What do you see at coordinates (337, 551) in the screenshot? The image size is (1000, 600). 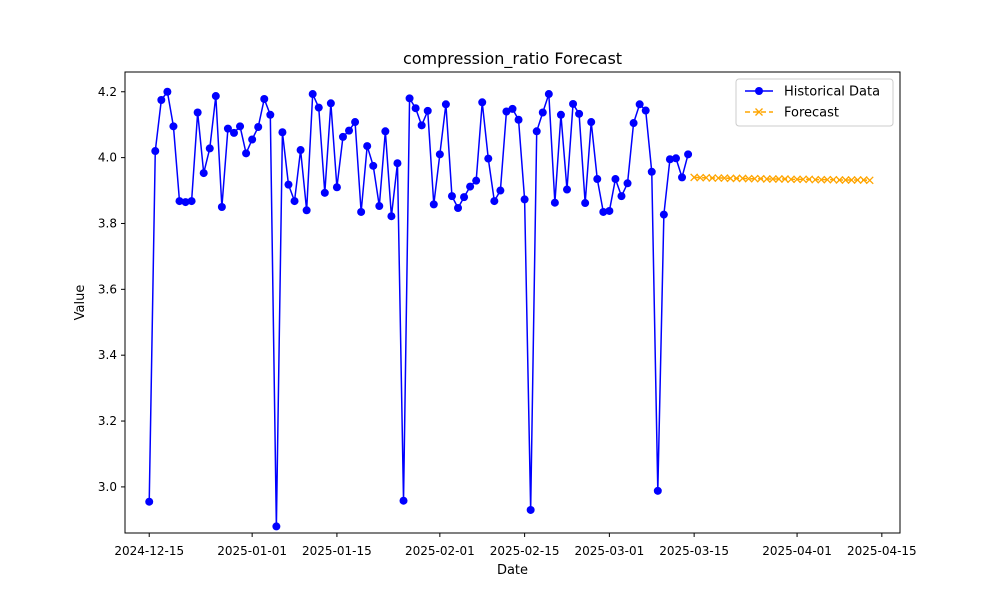 I see `x-tick-label: 2025-01-15` at bounding box center [337, 551].